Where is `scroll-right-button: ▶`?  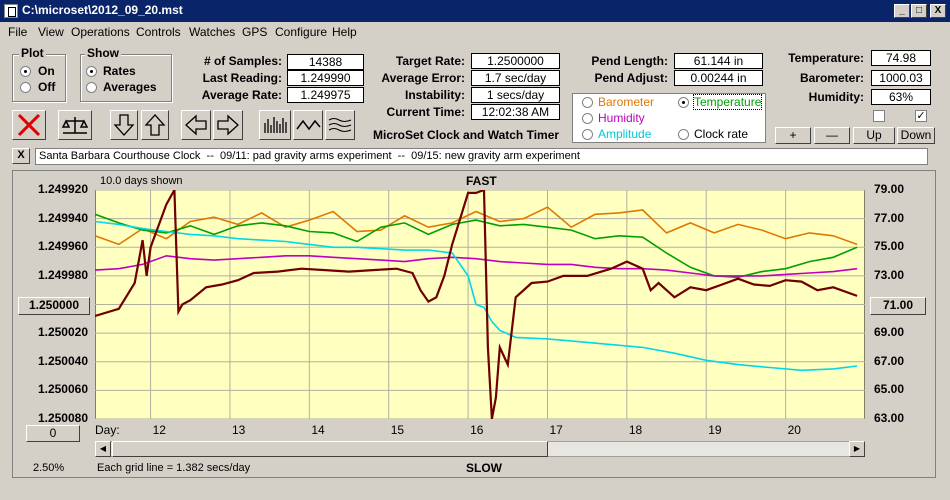 scroll-right-button: ▶ is located at coordinates (857, 449).